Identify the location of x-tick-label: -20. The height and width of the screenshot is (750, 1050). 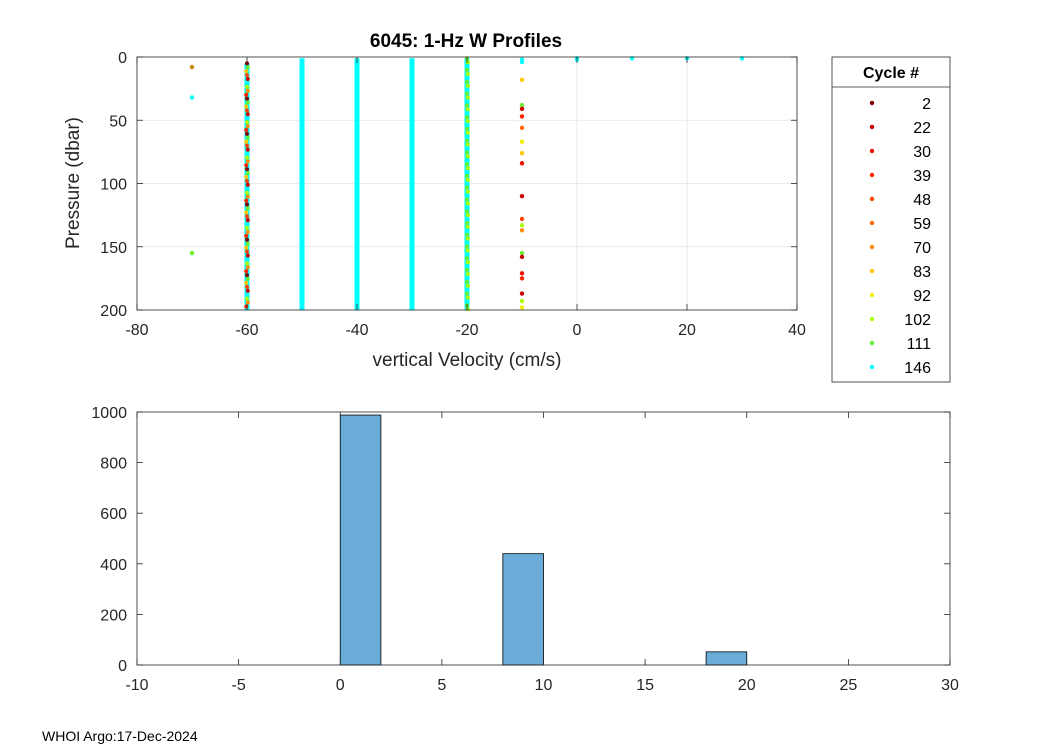
(466, 330).